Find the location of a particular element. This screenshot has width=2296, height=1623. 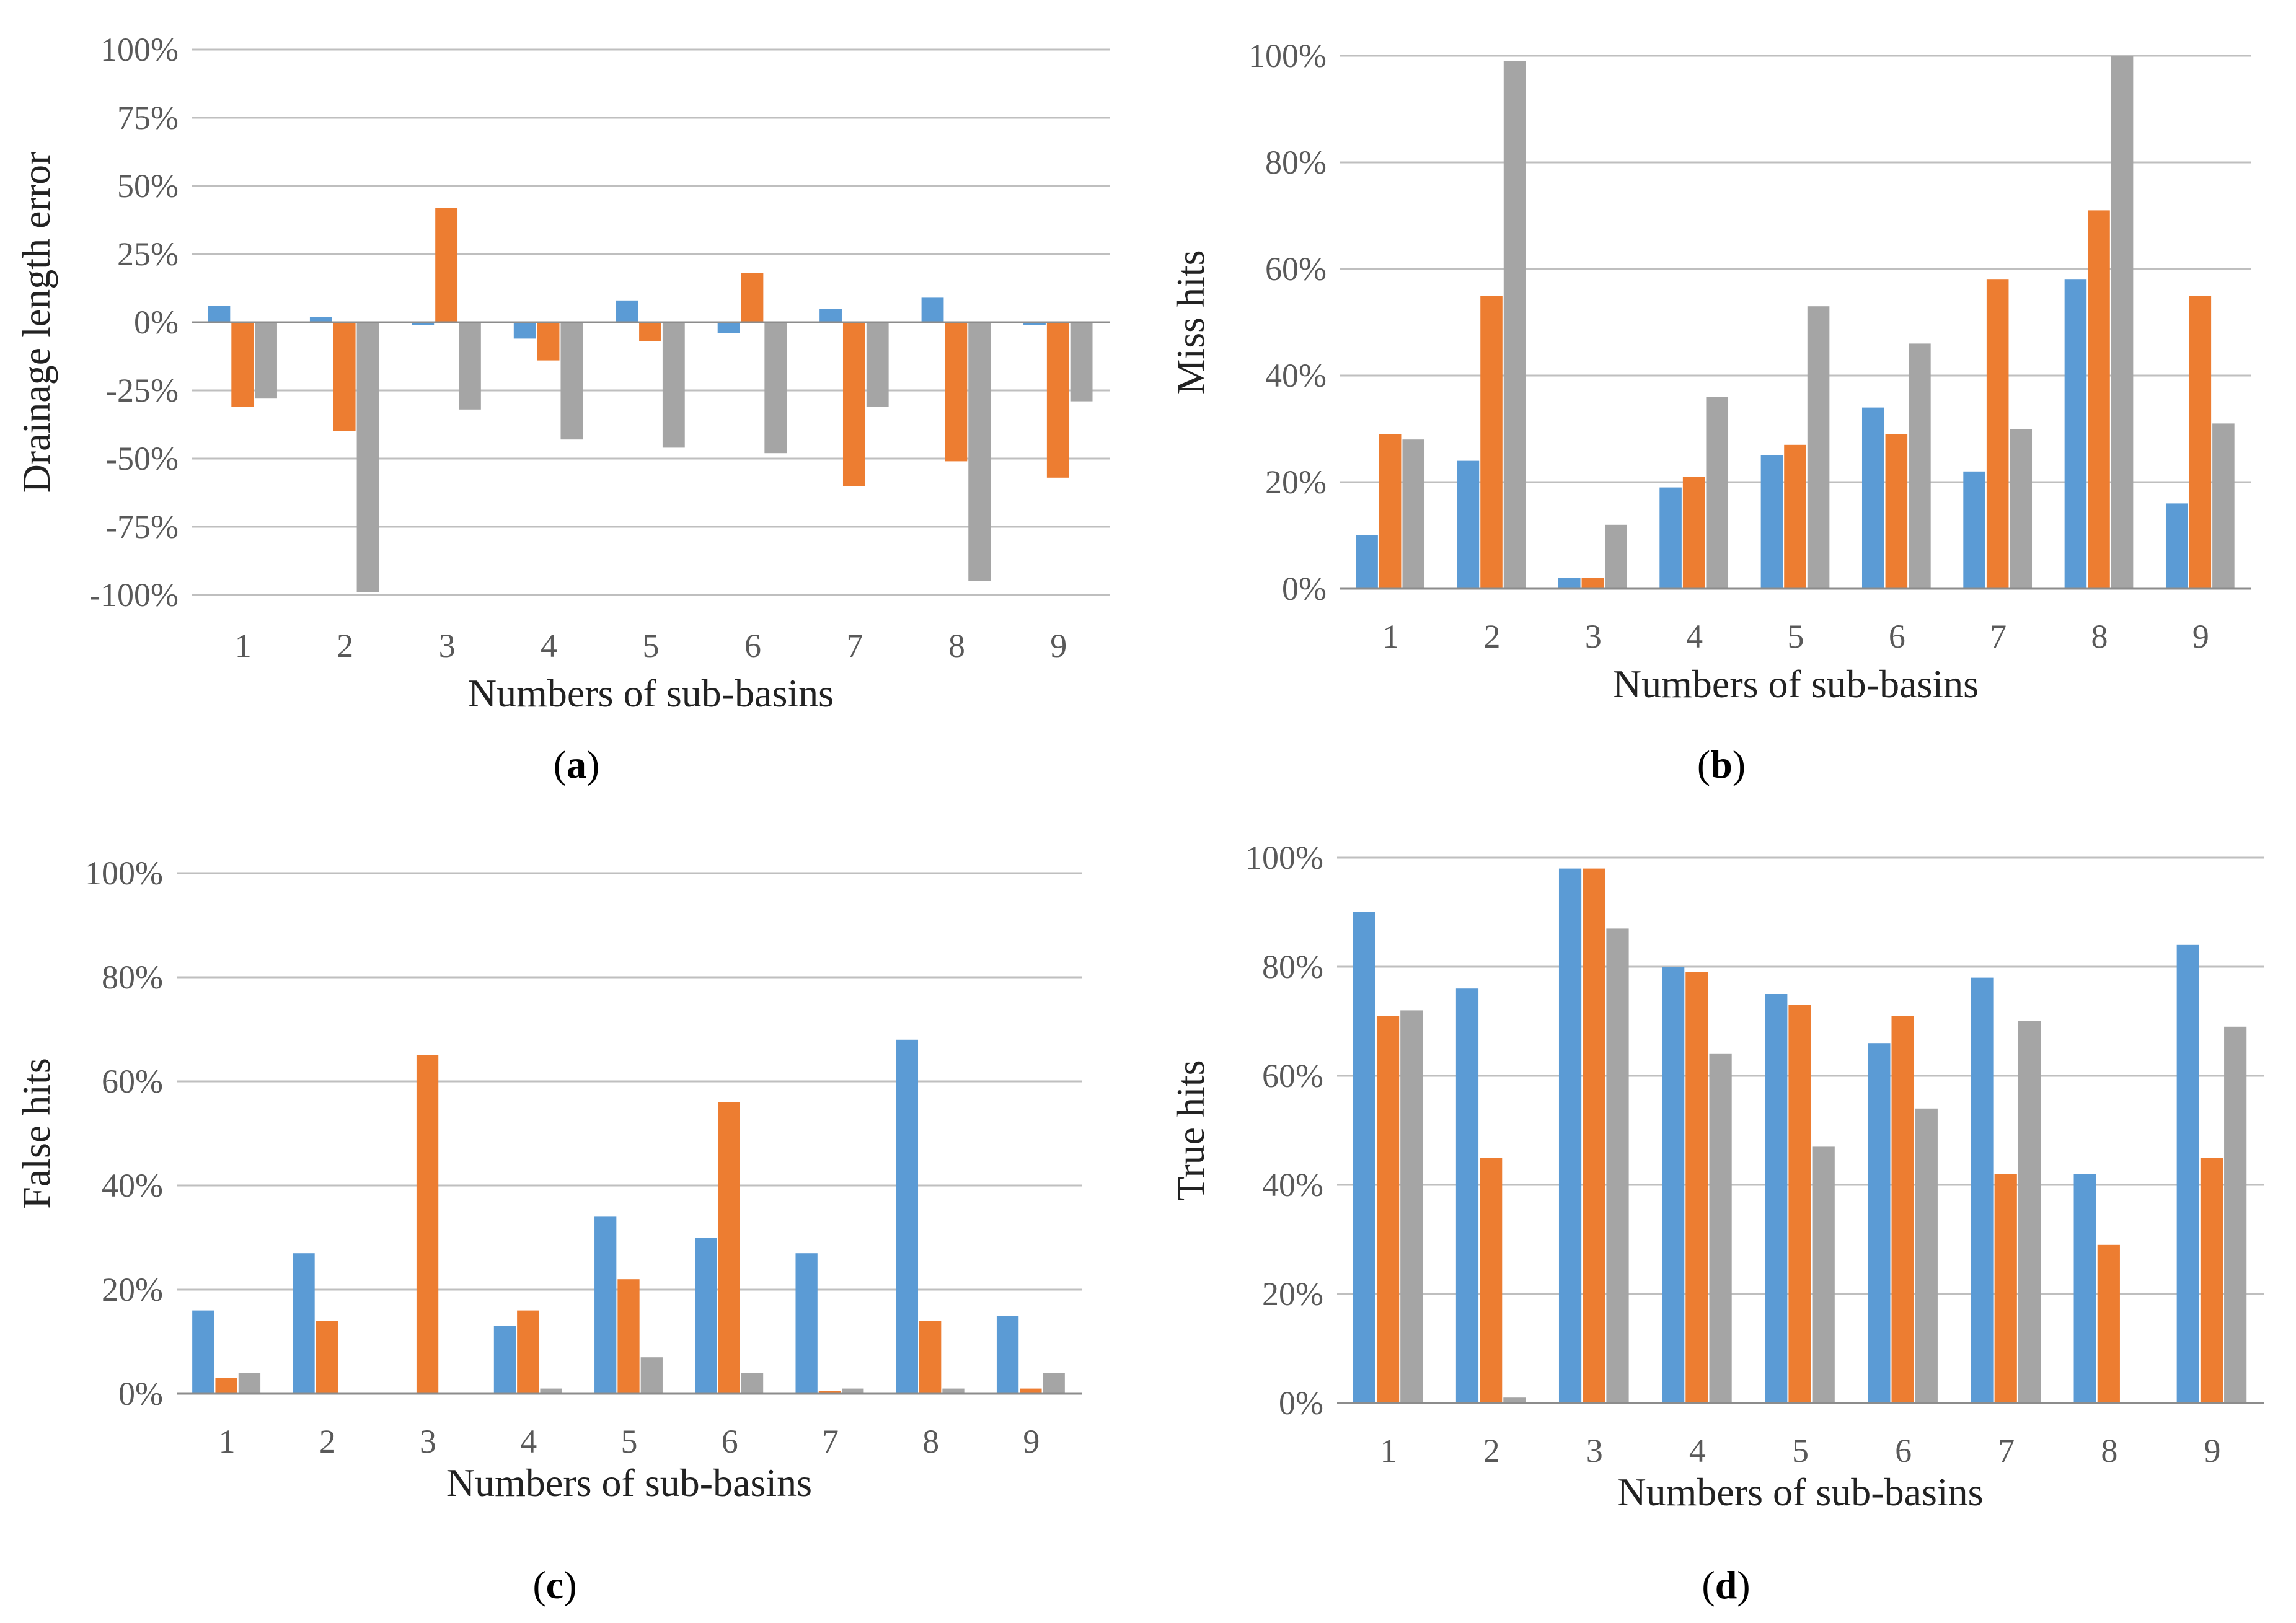

x-tick-label-a-2: 2 is located at coordinates (345, 645).